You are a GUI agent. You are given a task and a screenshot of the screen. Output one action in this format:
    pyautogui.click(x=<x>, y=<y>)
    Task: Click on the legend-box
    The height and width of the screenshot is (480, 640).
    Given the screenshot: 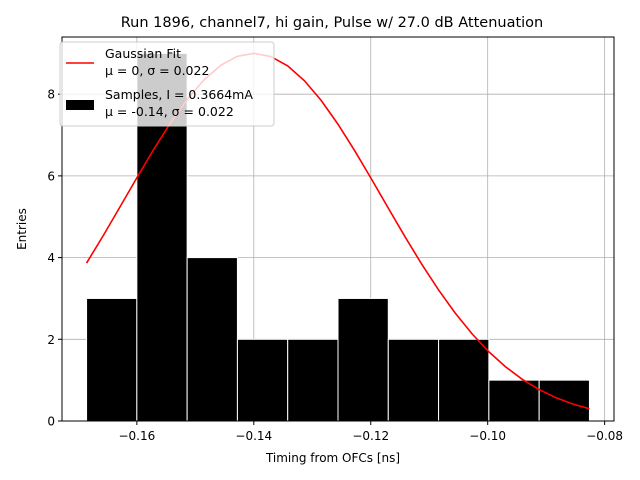 What is the action you would take?
    pyautogui.click(x=167, y=84)
    